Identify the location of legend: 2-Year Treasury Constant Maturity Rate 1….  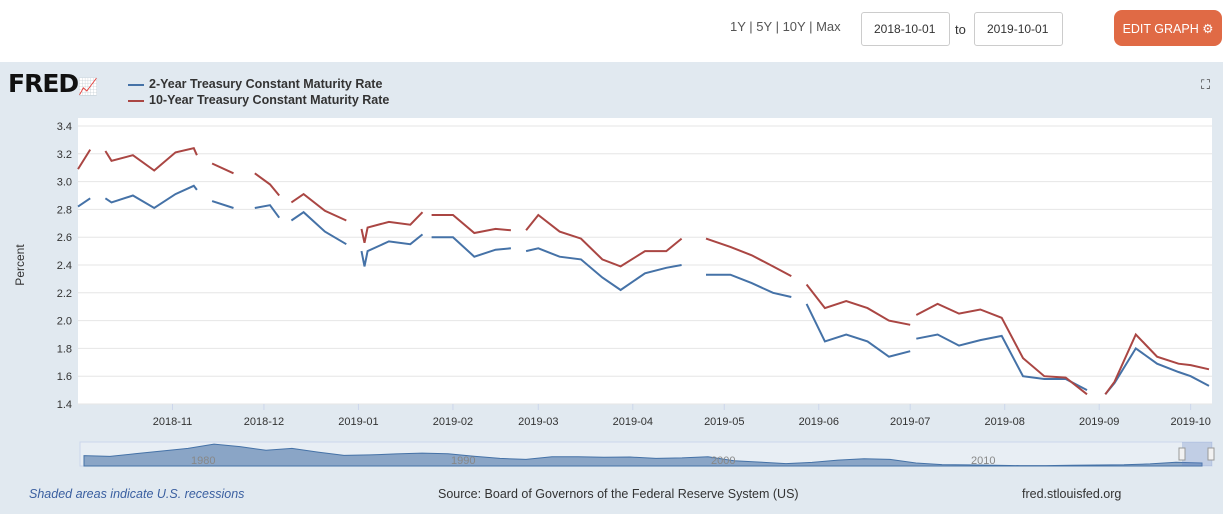
(258, 92).